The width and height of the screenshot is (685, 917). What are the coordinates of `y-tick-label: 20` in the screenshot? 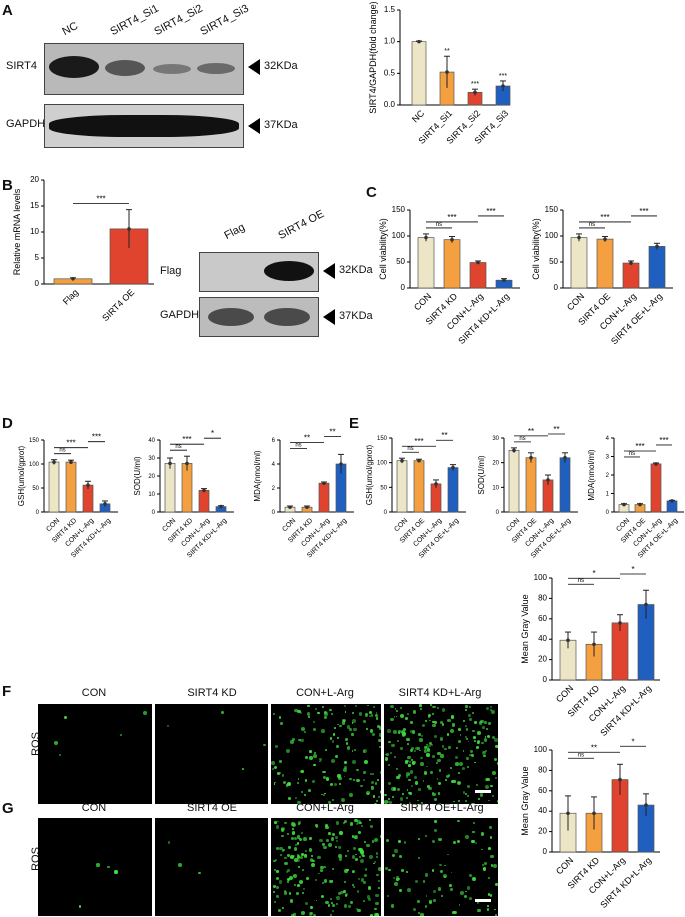 It's located at (495, 464).